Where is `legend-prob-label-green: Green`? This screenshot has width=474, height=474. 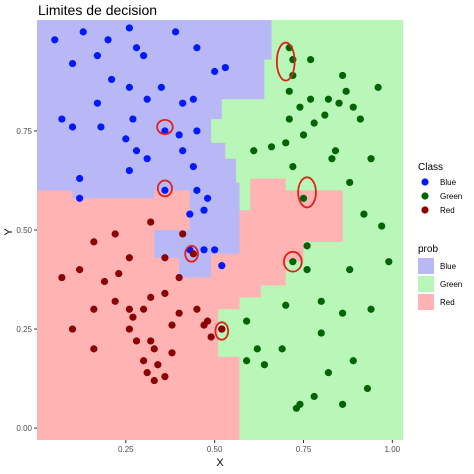
legend-prob-label-green: Green is located at coordinates (451, 284).